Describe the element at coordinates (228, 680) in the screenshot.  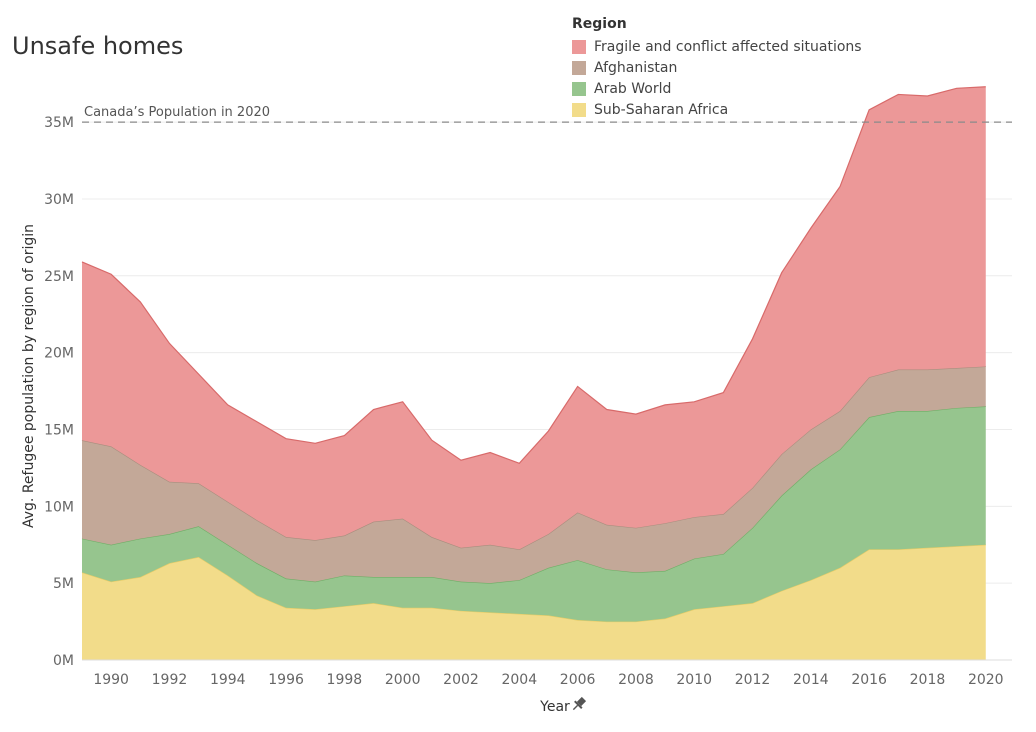
I see `x-tick-label: 1994` at that location.